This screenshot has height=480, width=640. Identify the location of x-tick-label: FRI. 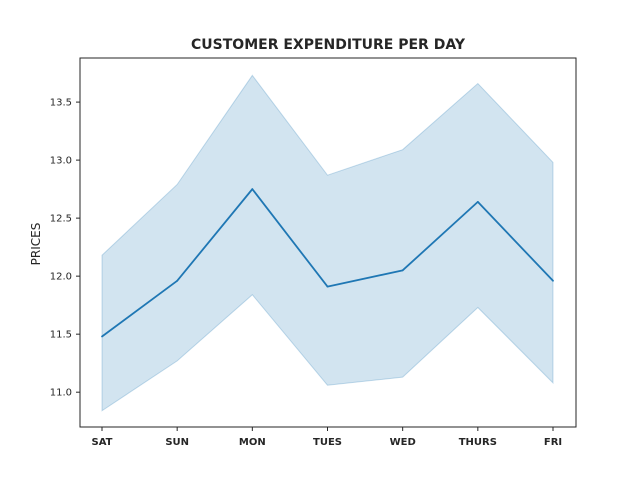
(553, 442).